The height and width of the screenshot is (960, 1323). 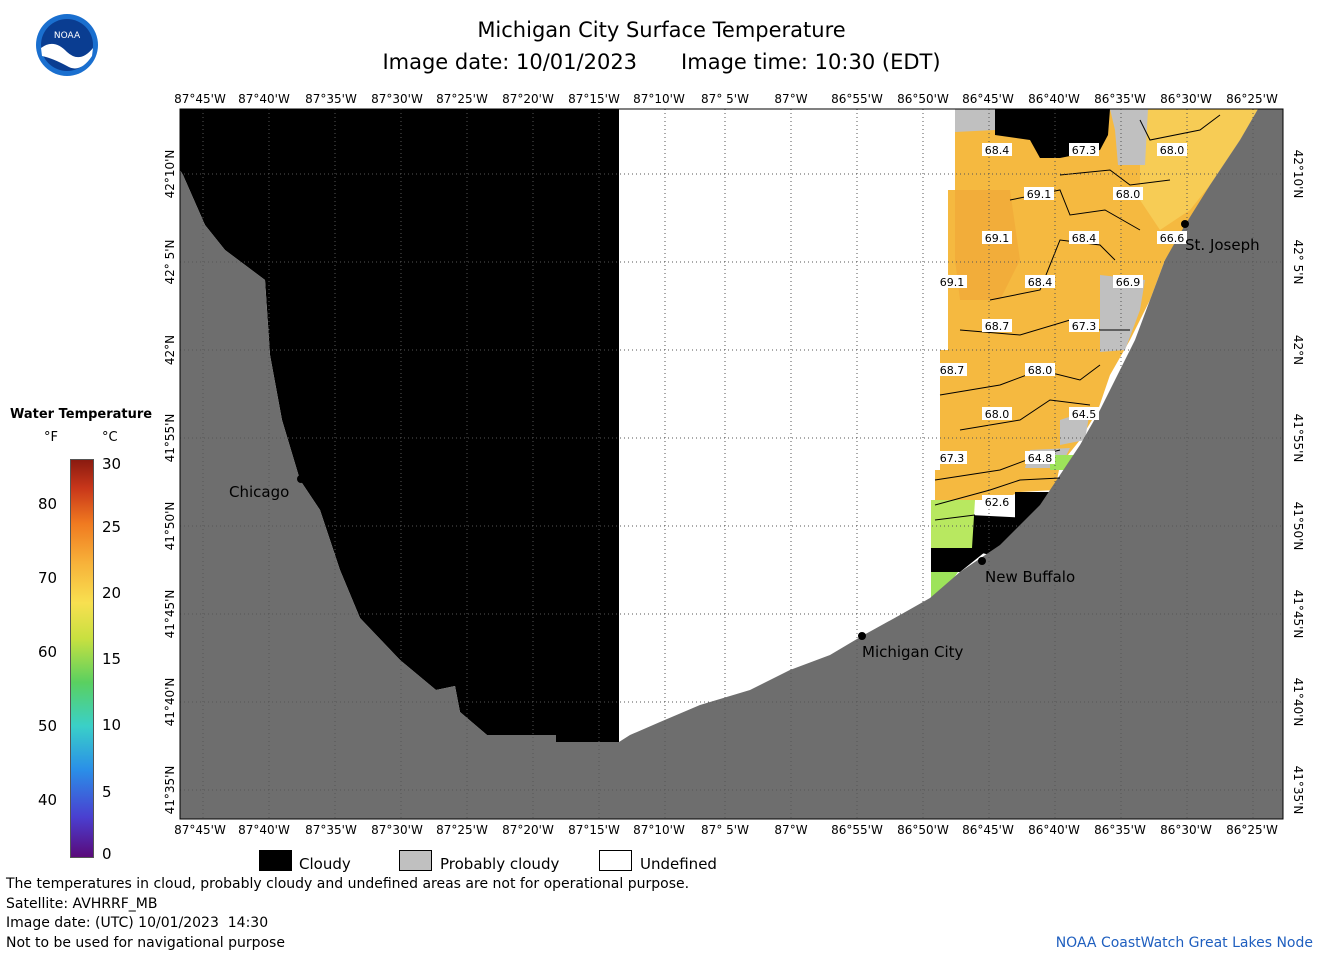 What do you see at coordinates (48, 578) in the screenshot?
I see `scale-tick-f: 70` at bounding box center [48, 578].